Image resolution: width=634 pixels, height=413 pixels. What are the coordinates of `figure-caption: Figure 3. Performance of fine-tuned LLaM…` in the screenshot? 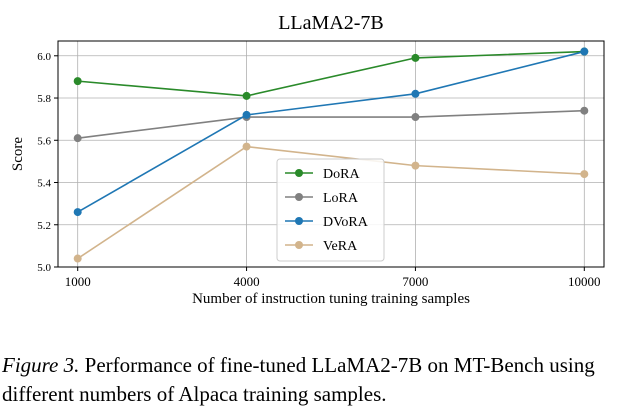 It's located at (318, 380).